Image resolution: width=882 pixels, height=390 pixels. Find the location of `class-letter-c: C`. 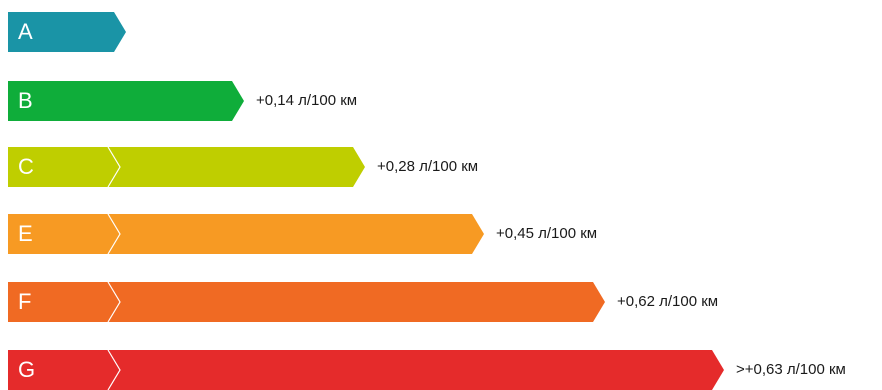

class-letter-c: C is located at coordinates (26, 166).